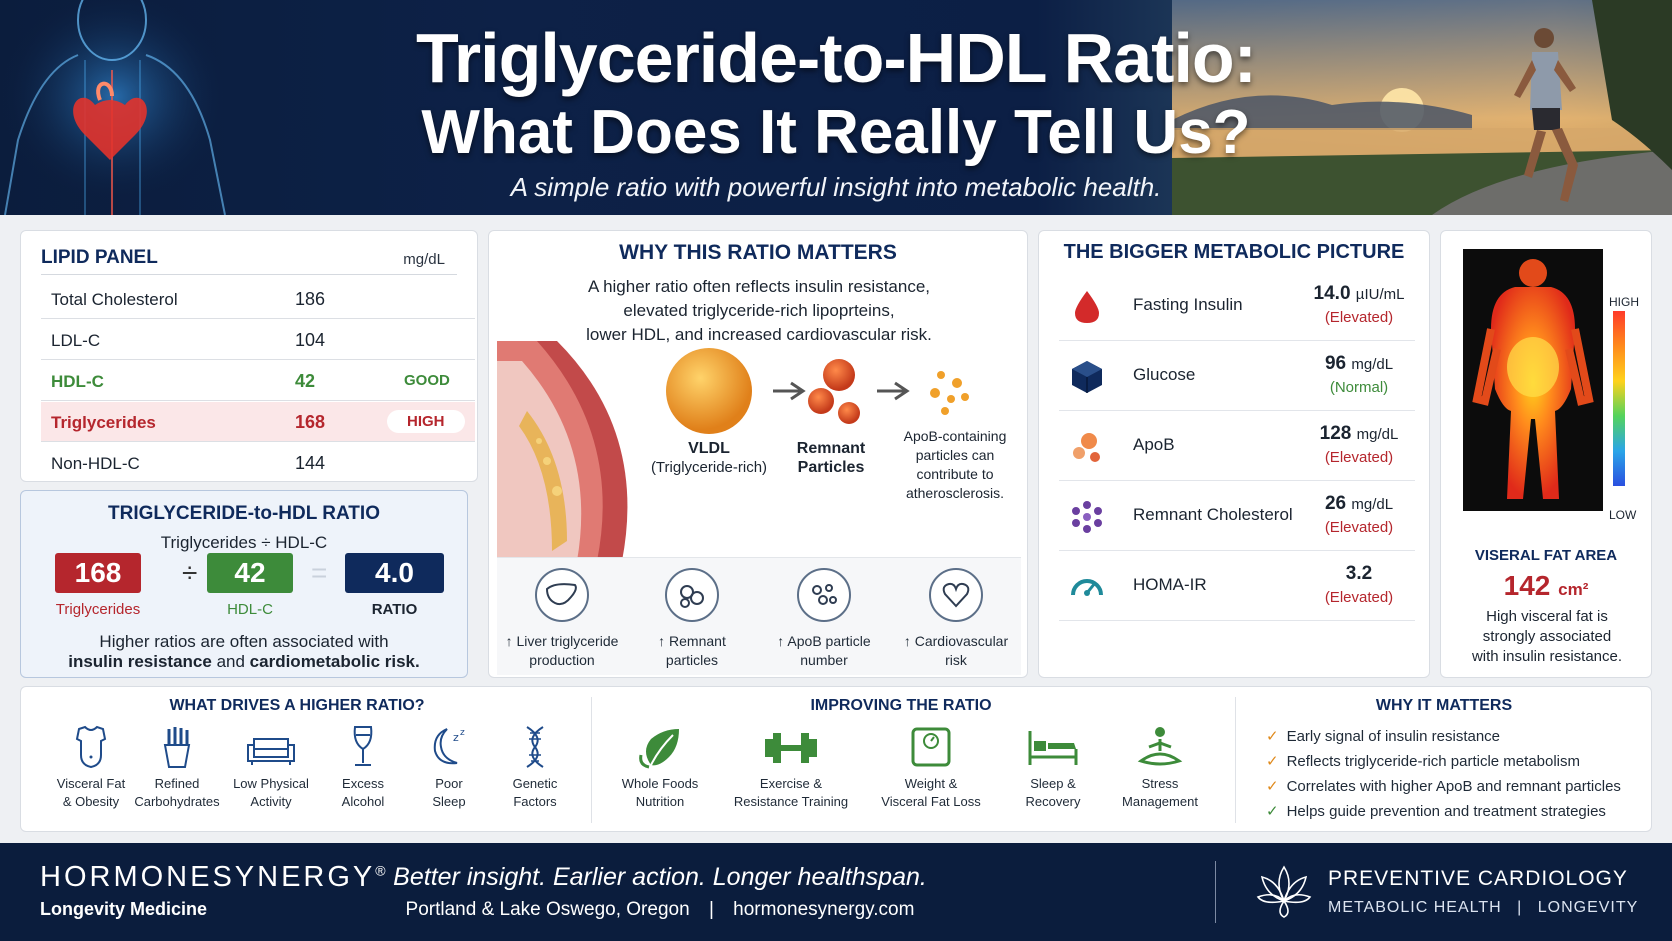 The image size is (1672, 941). What do you see at coordinates (1372, 364) in the screenshot?
I see `metabolic-value-unit: mg/dL` at bounding box center [1372, 364].